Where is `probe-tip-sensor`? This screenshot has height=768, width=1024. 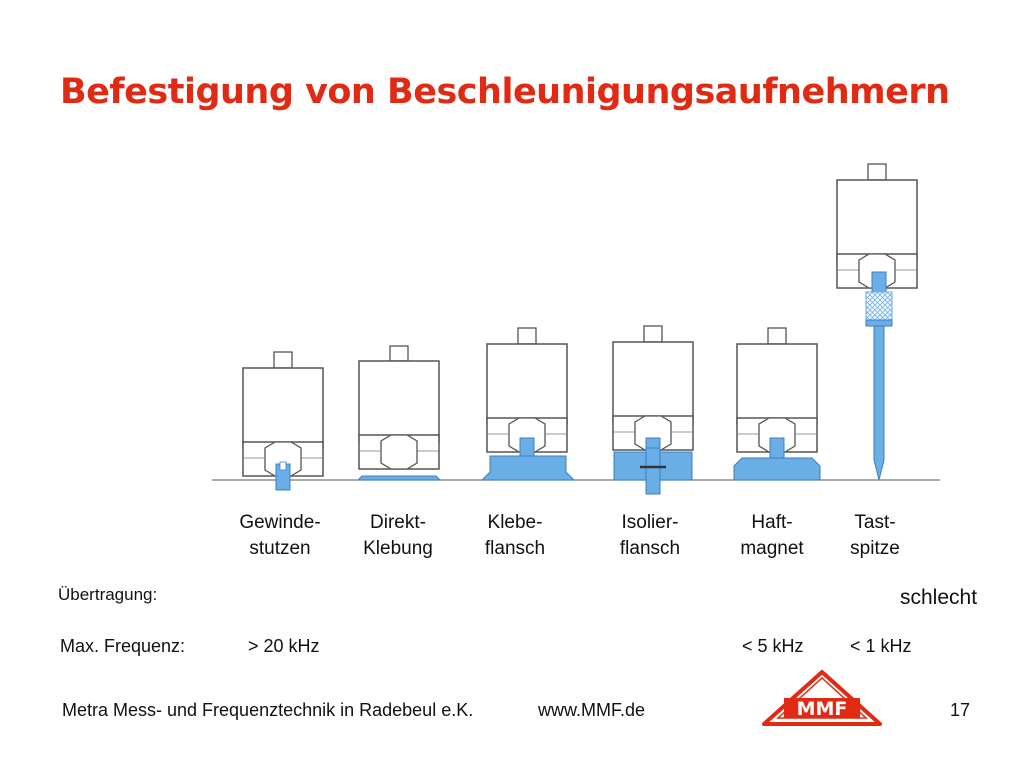
probe-tip-sensor is located at coordinates (877, 322).